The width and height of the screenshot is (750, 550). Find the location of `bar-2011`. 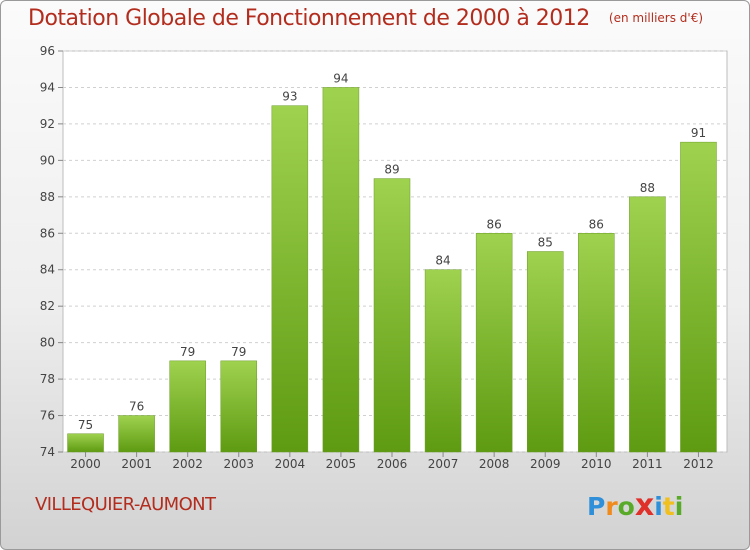

bar-2011 is located at coordinates (647, 324).